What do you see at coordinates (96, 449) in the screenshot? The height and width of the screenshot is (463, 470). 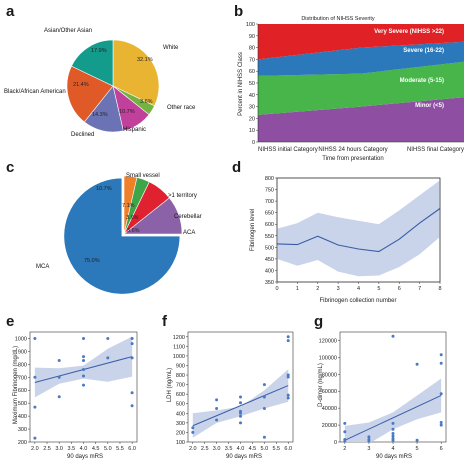 I see `e-x-tick-label-5: 4.5` at bounding box center [96, 449].